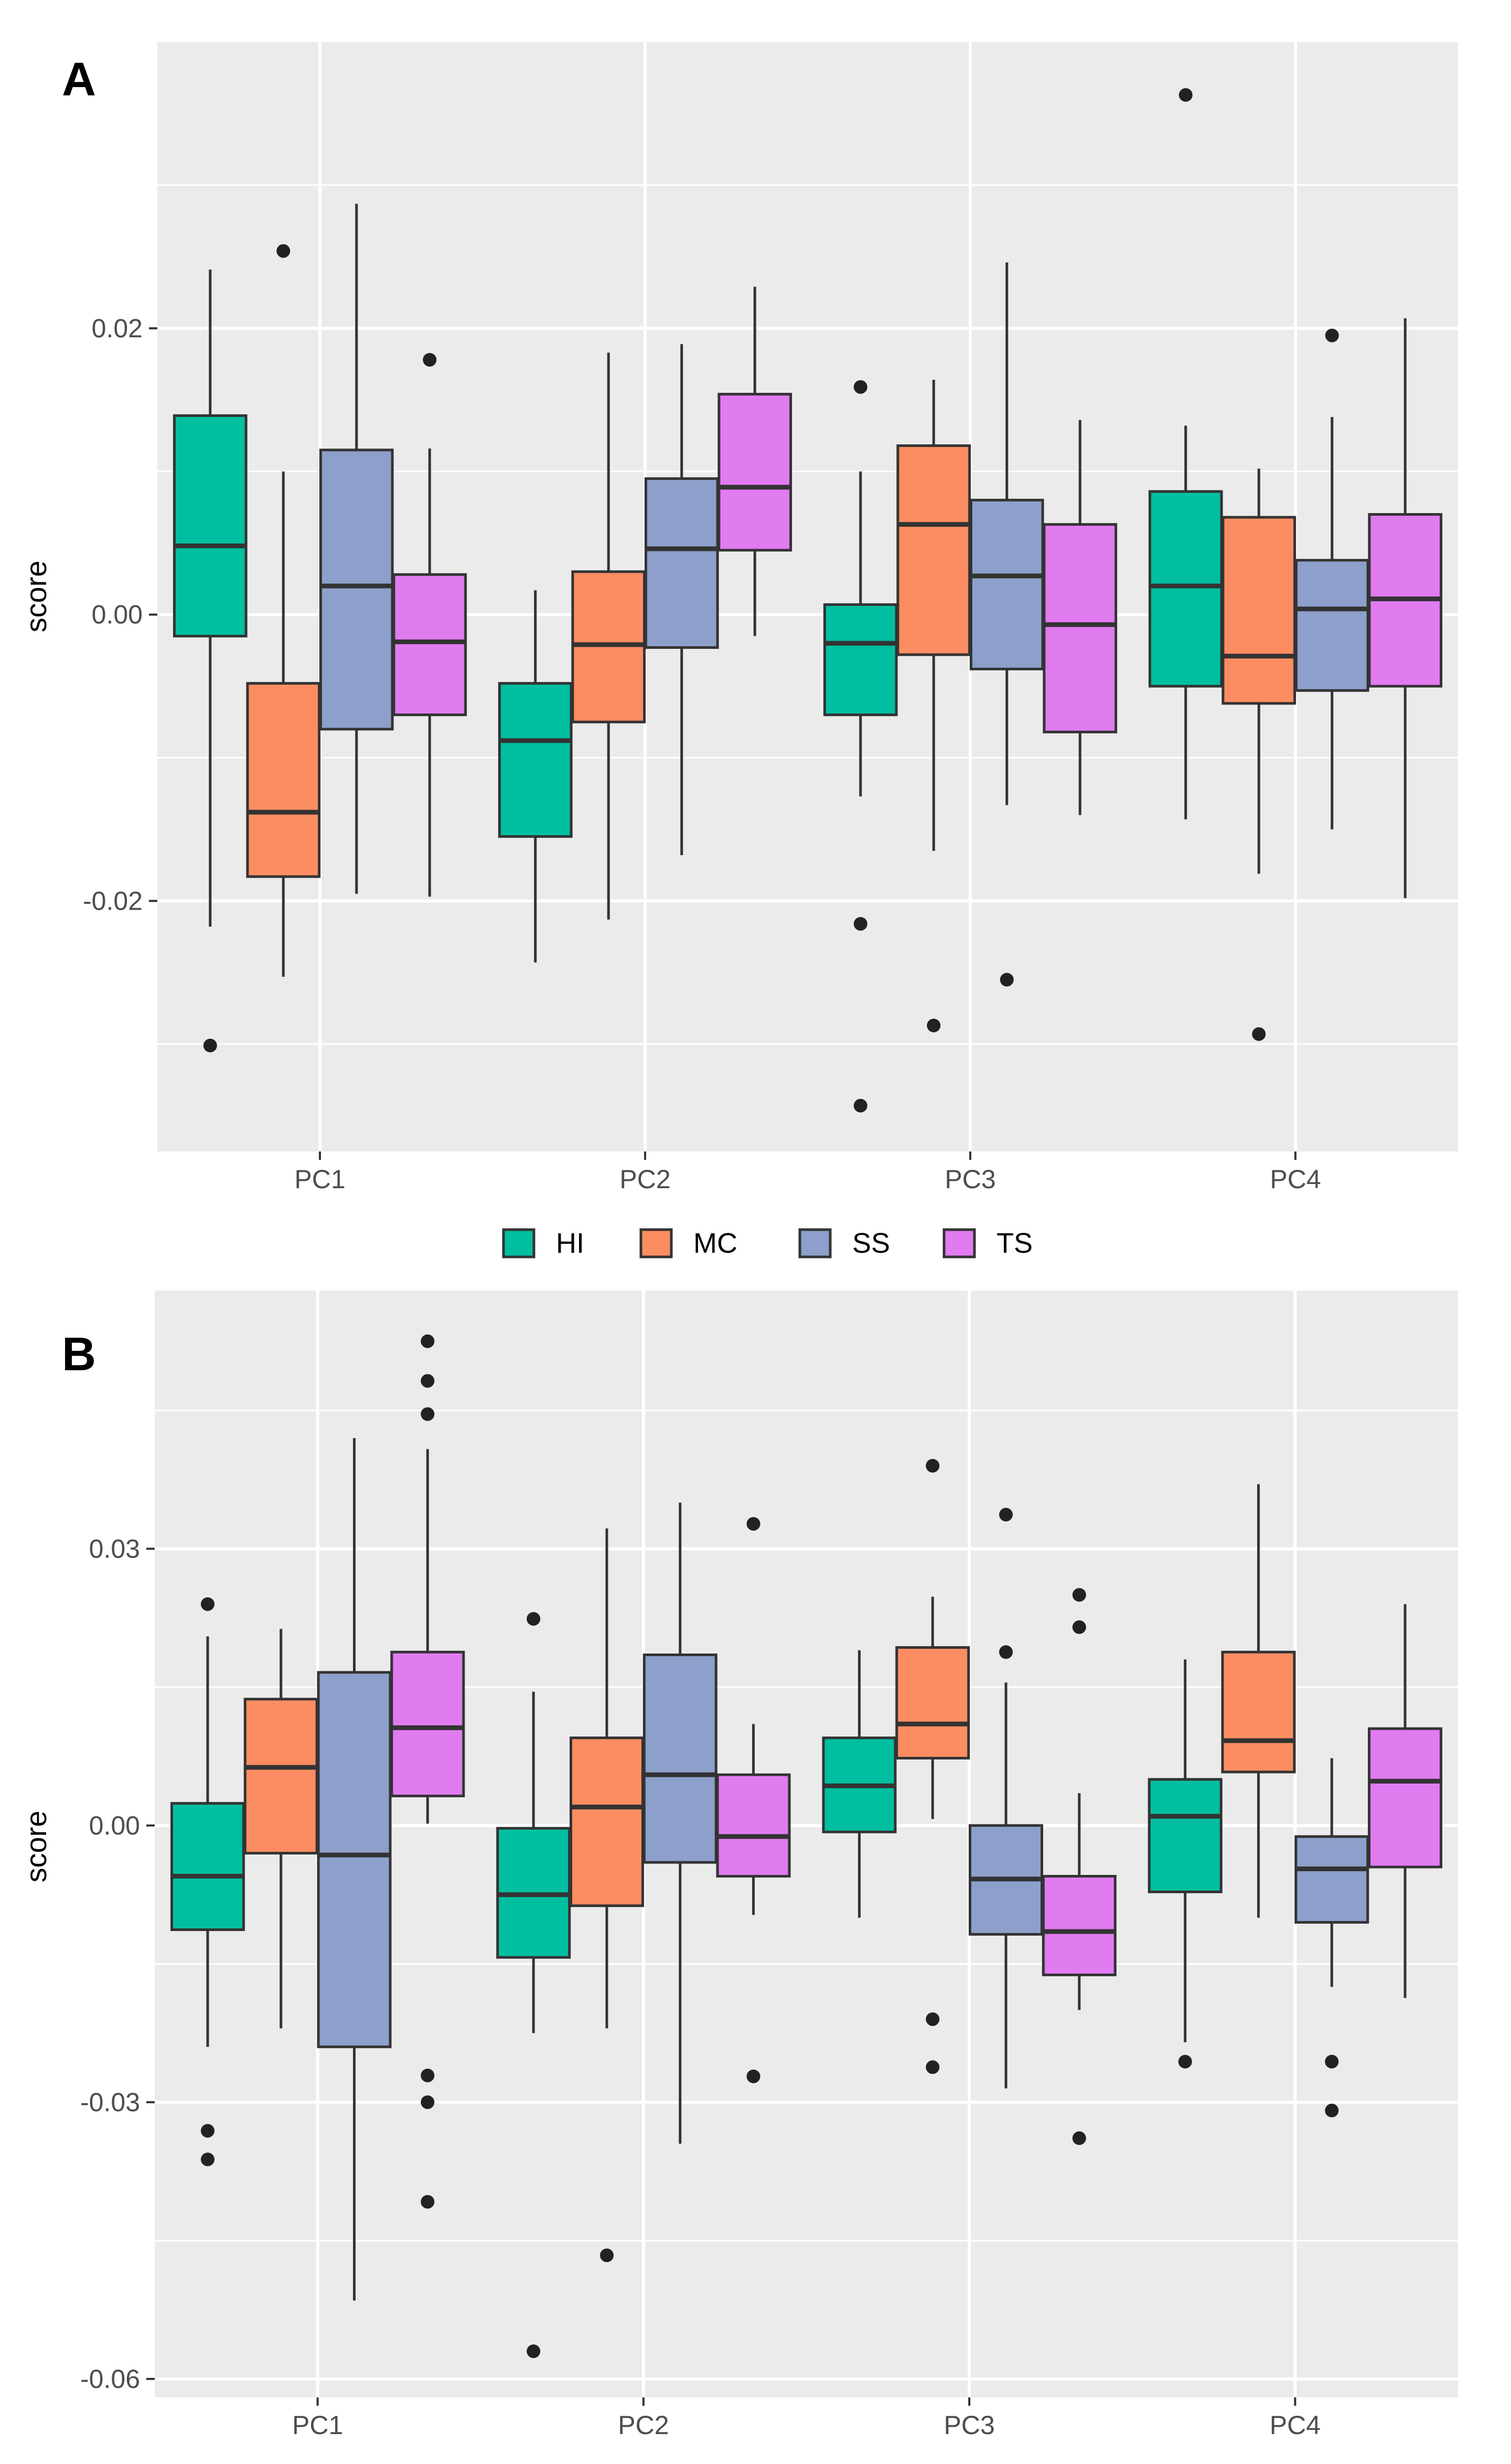  I want to click on legend-item-mc: MC, so click(688, 1243).